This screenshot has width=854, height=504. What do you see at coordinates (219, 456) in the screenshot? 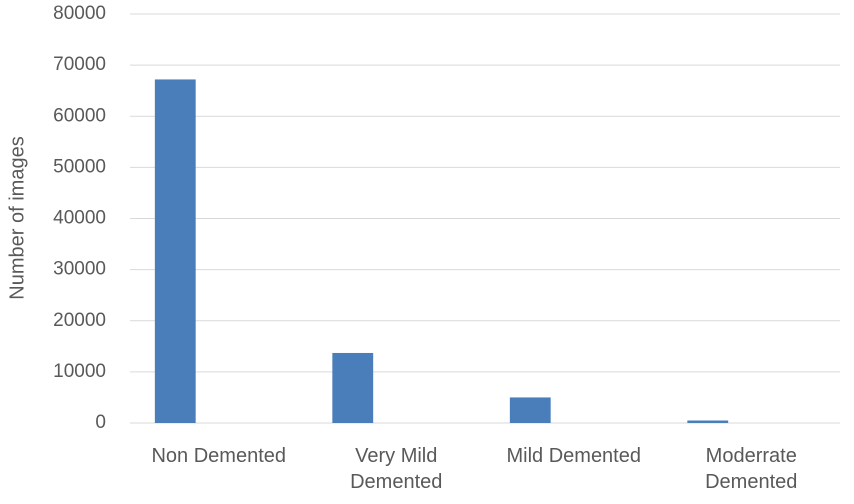
I see `x-tick-label: Non Demented` at bounding box center [219, 456].